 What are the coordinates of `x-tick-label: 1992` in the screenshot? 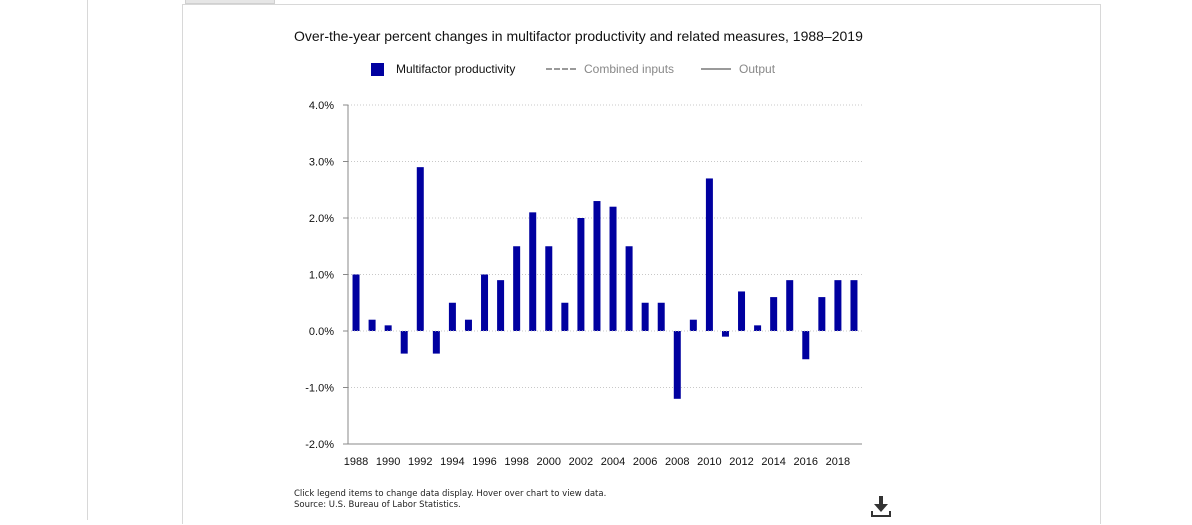 It's located at (420, 462).